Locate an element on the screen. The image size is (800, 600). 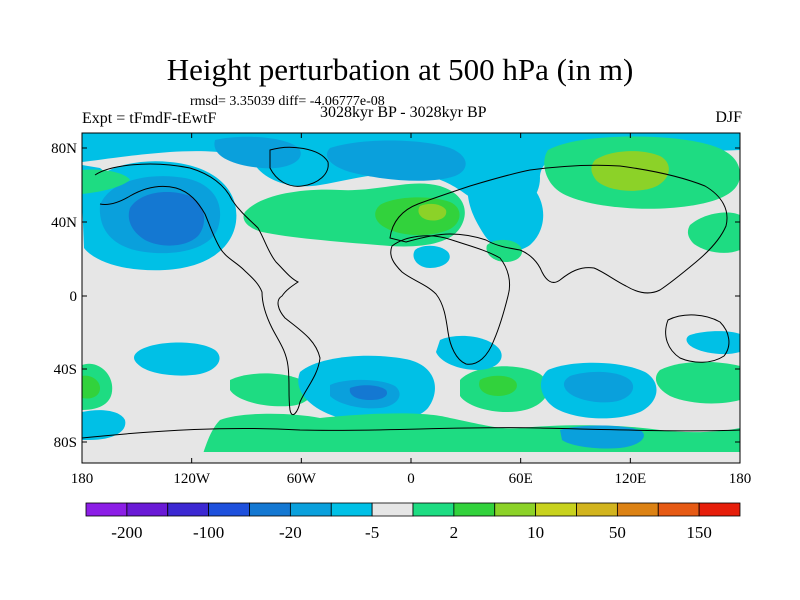
contour-arctic-lightblue is located at coordinates (396, 160).